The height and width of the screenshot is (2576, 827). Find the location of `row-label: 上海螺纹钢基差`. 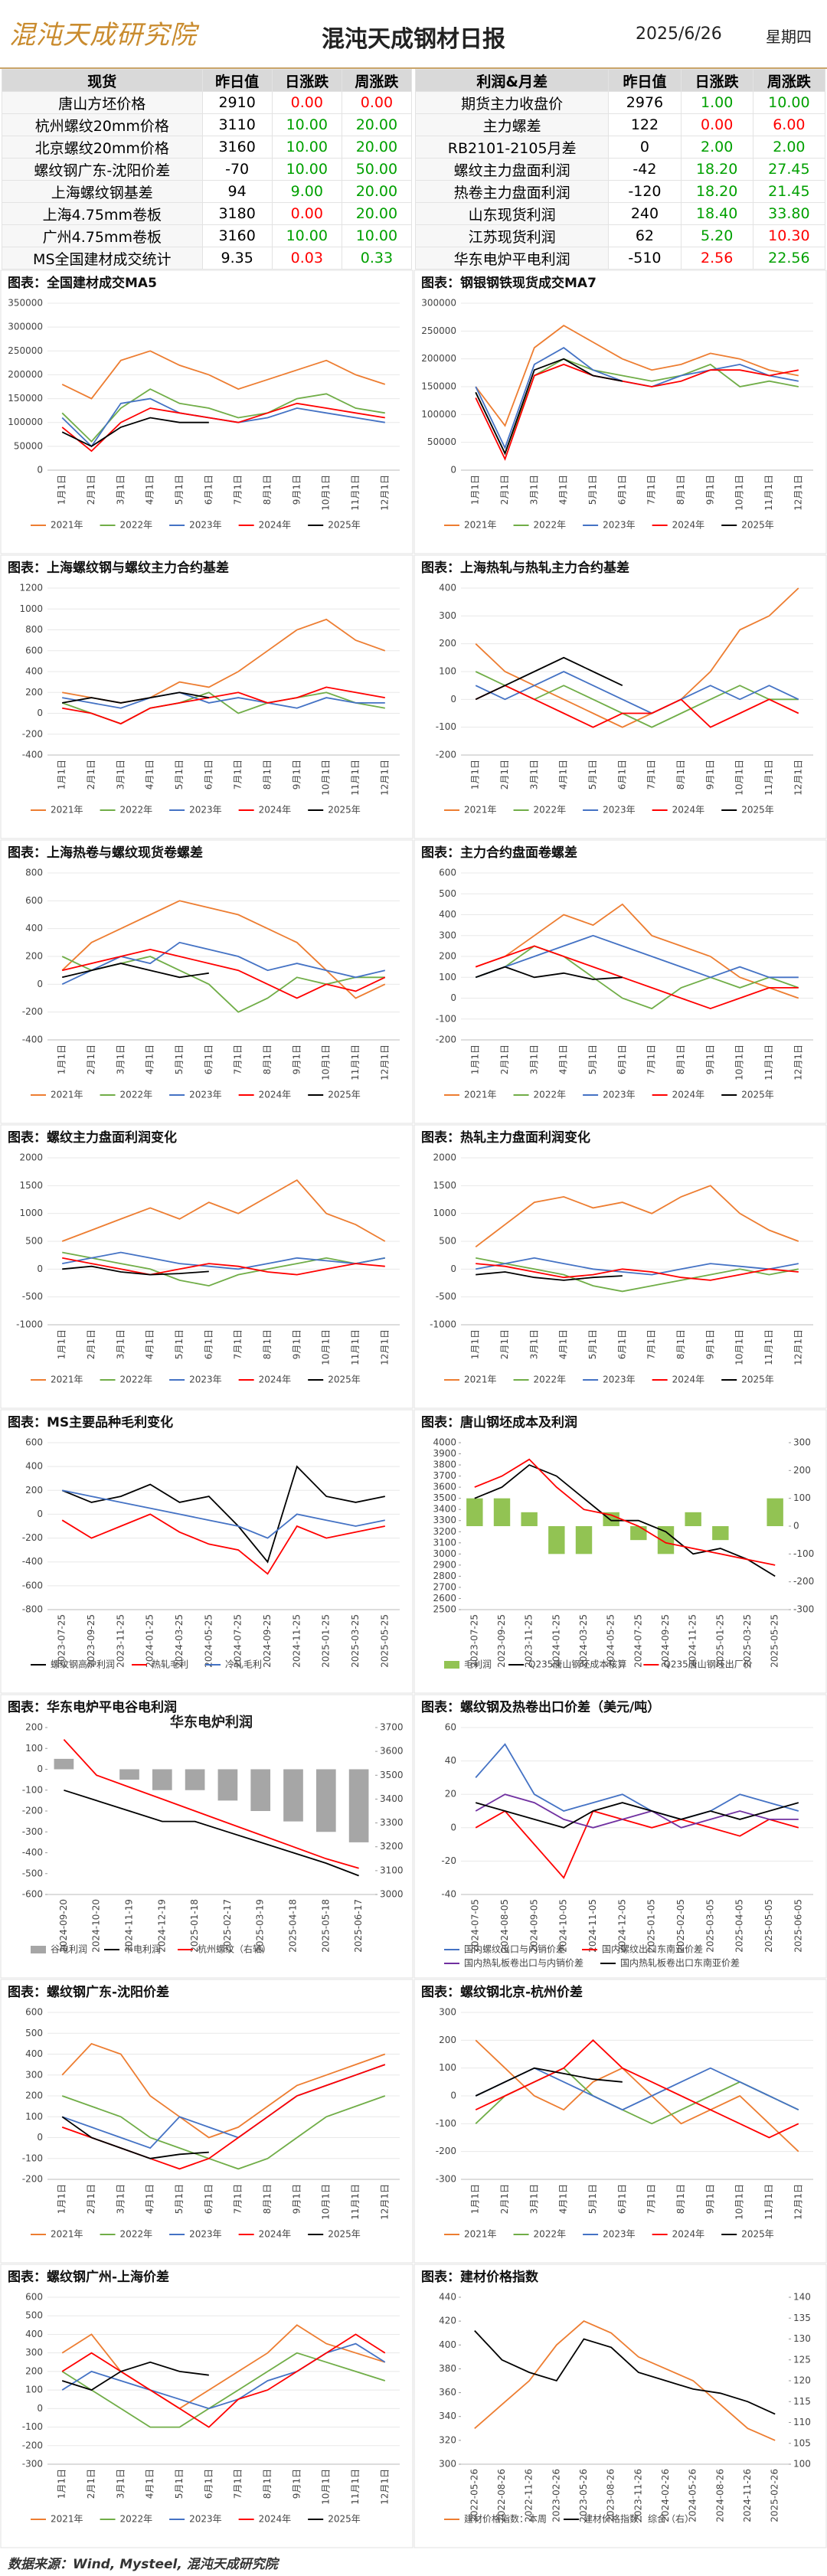

row-label: 上海螺纹钢基差 is located at coordinates (102, 191).